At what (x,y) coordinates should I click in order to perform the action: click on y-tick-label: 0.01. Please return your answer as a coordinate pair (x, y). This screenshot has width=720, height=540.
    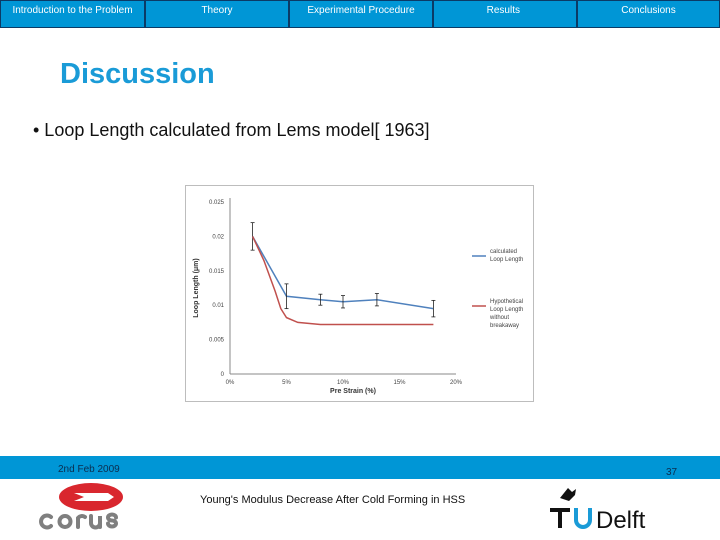
    Looking at the image, I should click on (218, 306).